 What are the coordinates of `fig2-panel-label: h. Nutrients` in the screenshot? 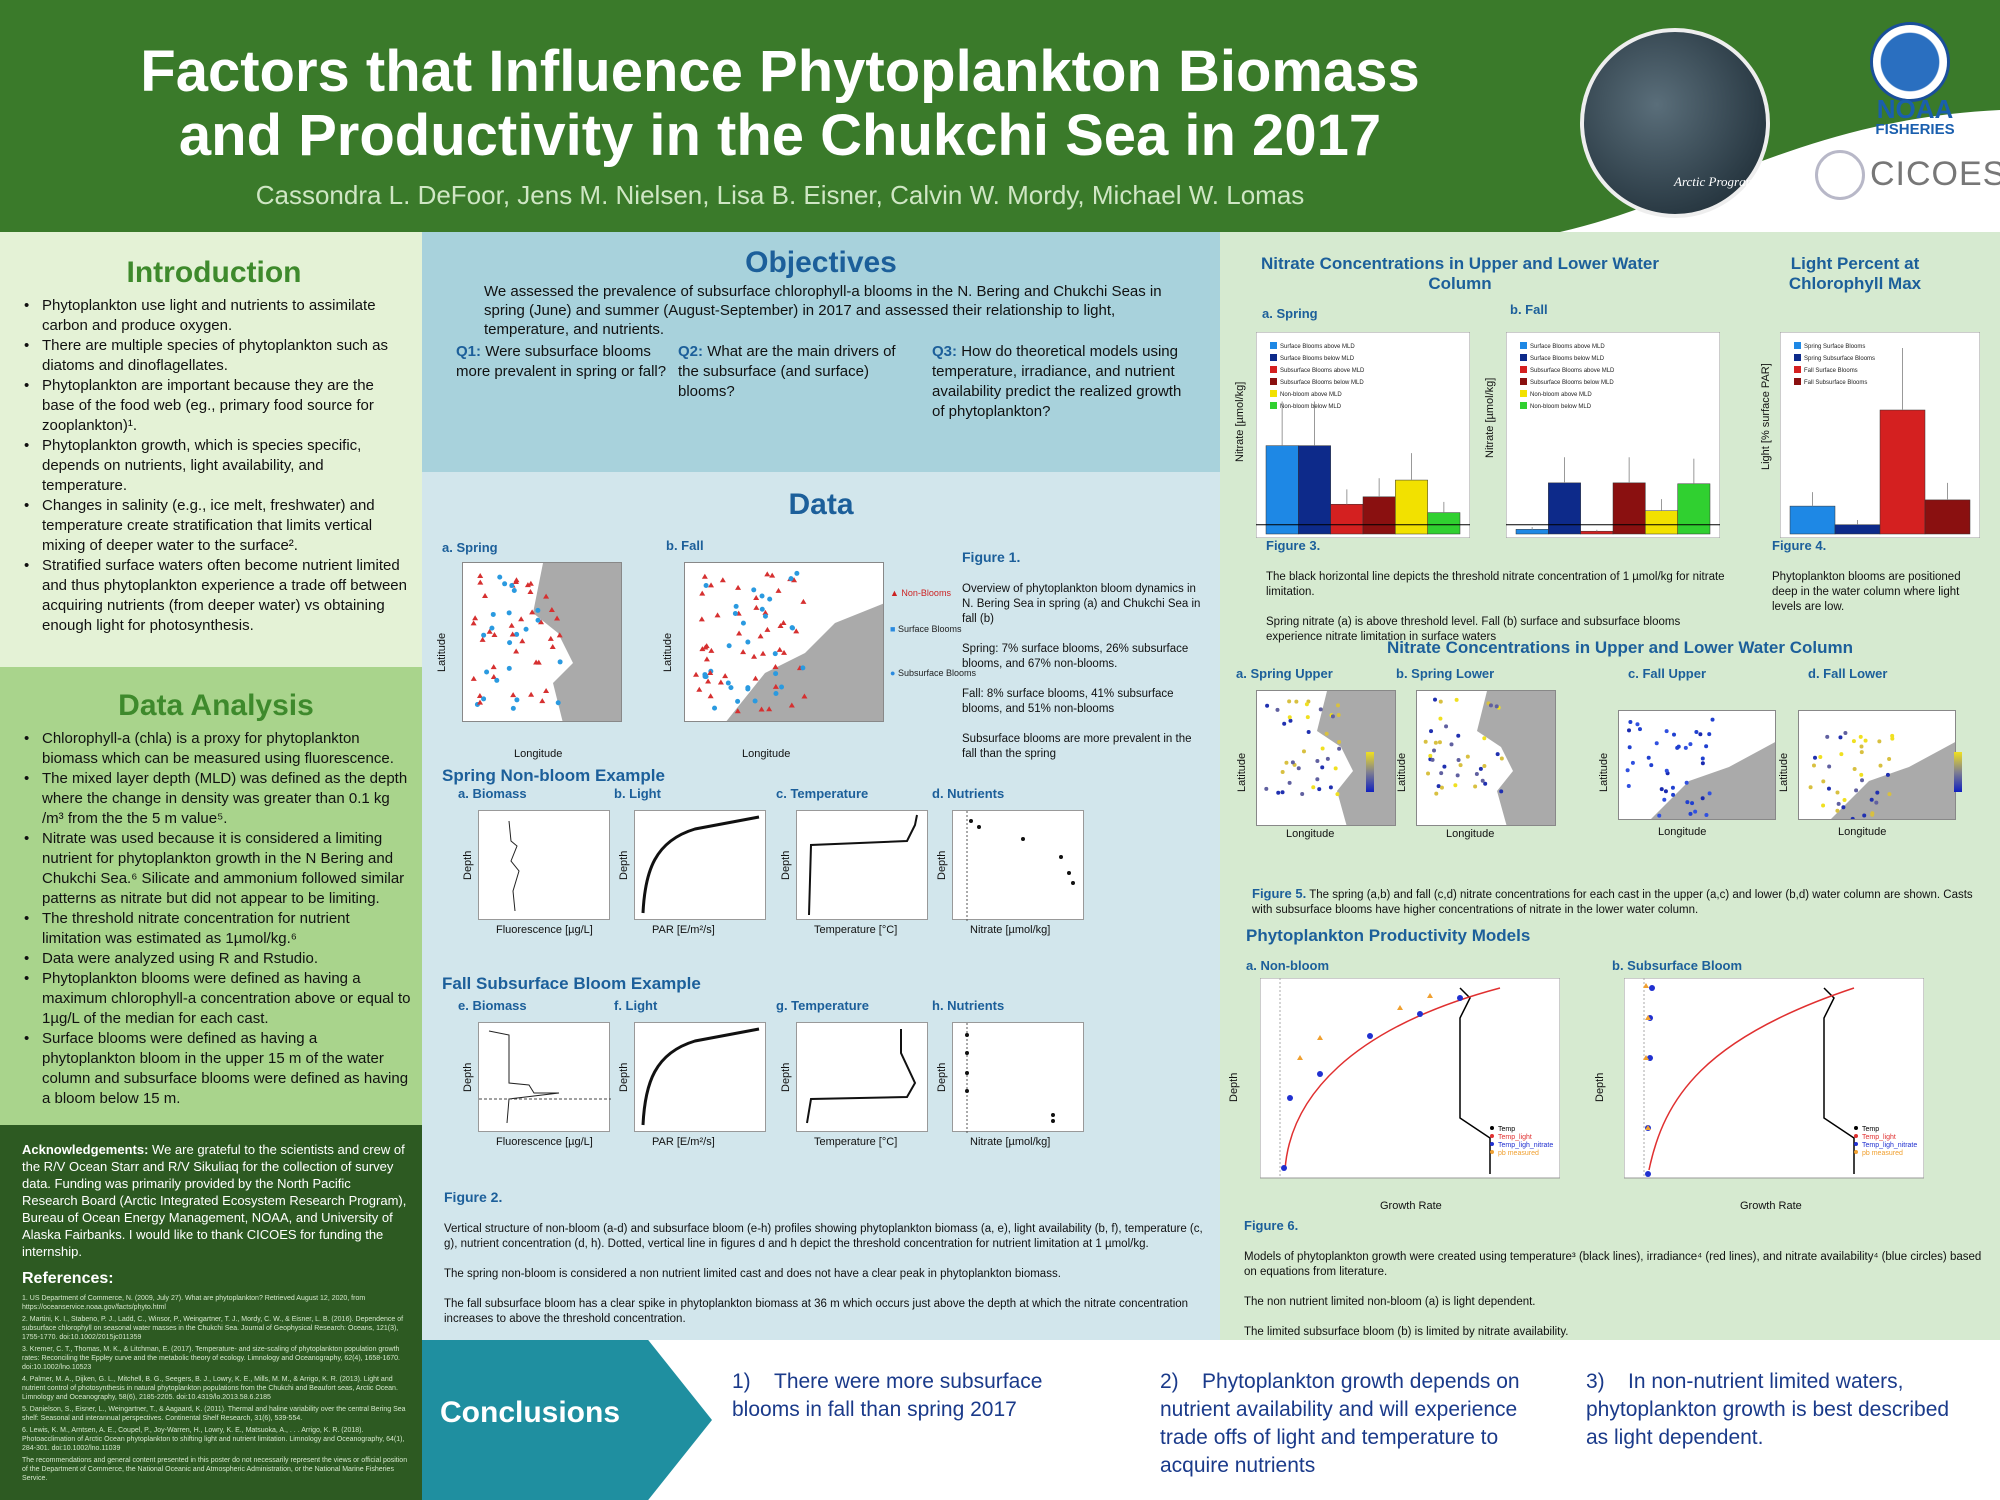 It's located at (968, 1005).